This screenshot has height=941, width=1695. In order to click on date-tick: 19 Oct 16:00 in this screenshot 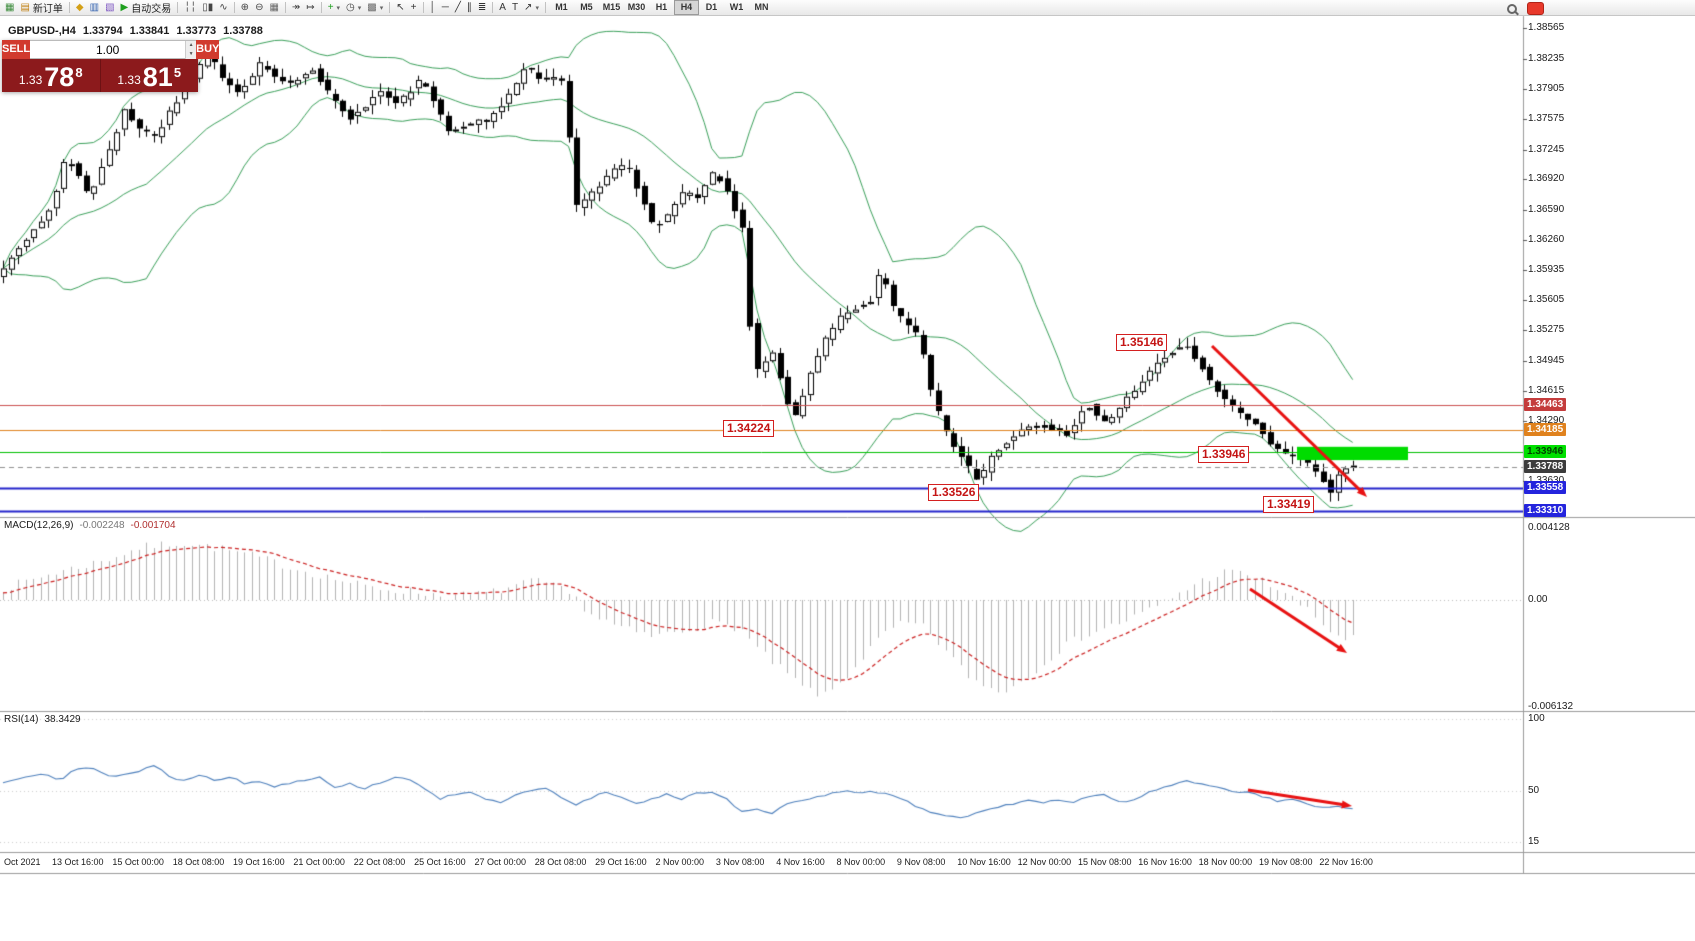, I will do `click(259, 862)`.